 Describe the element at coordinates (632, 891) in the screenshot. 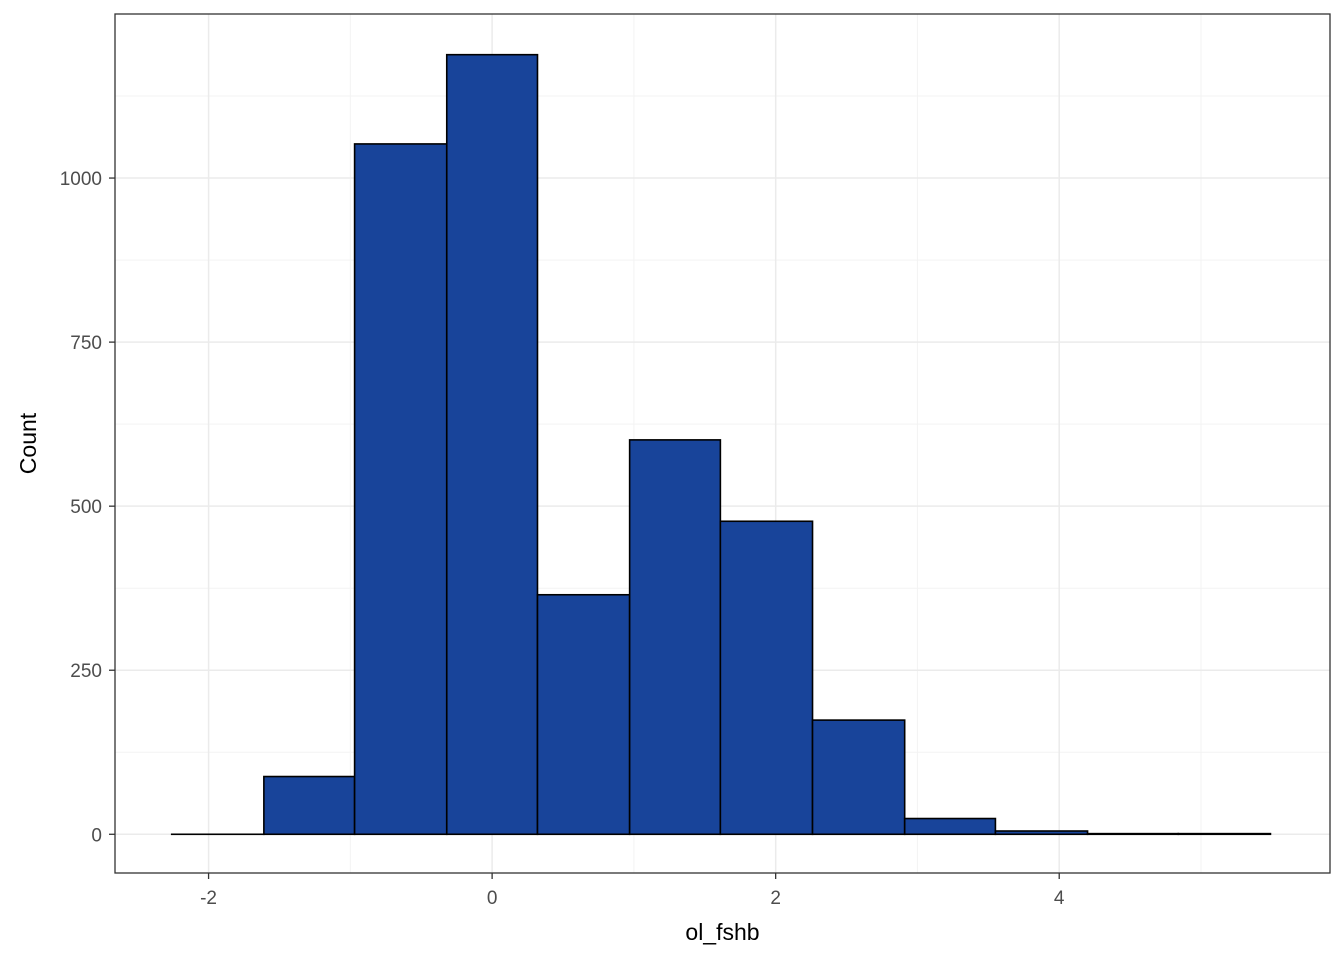

I see `x-axis-ticks: -2 0 2 4` at that location.